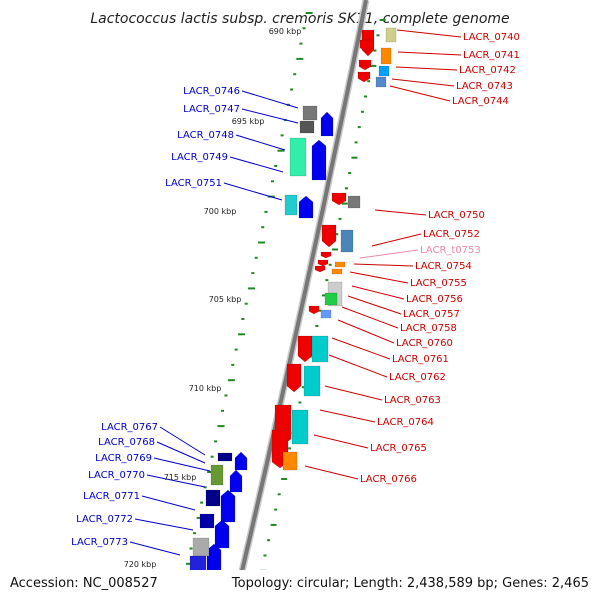  I want to click on kbp-label: 690 kbp, so click(285, 31).